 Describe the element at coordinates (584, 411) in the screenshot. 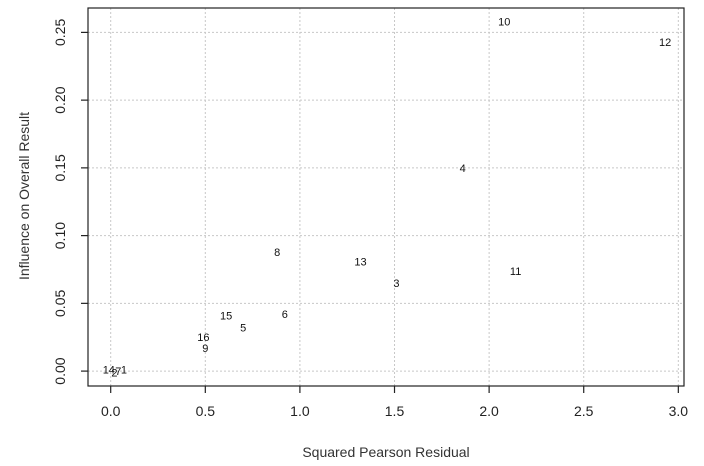

I see `x-tick-label: 2.5` at that location.